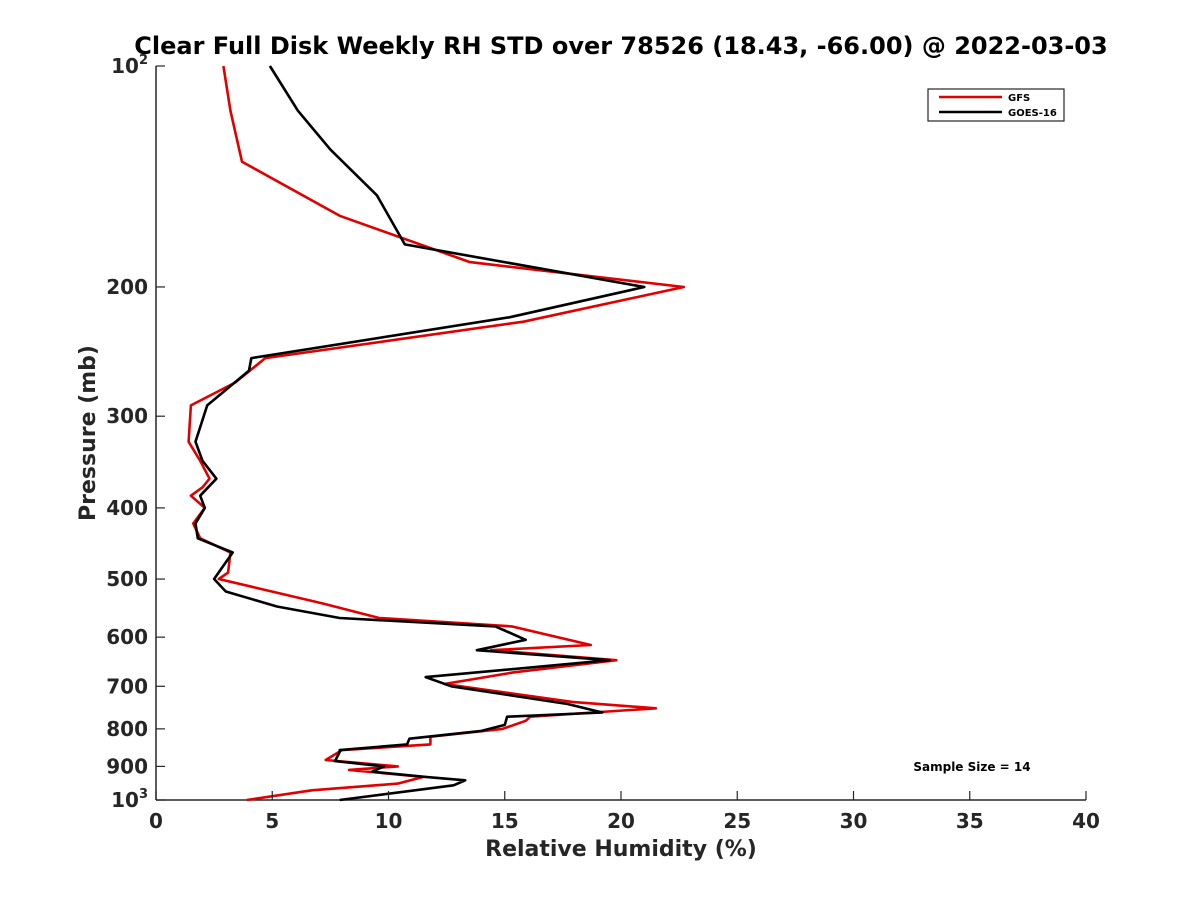 This screenshot has height=900, width=1200. Describe the element at coordinates (127, 729) in the screenshot. I see `y-tick-label: 800` at that location.